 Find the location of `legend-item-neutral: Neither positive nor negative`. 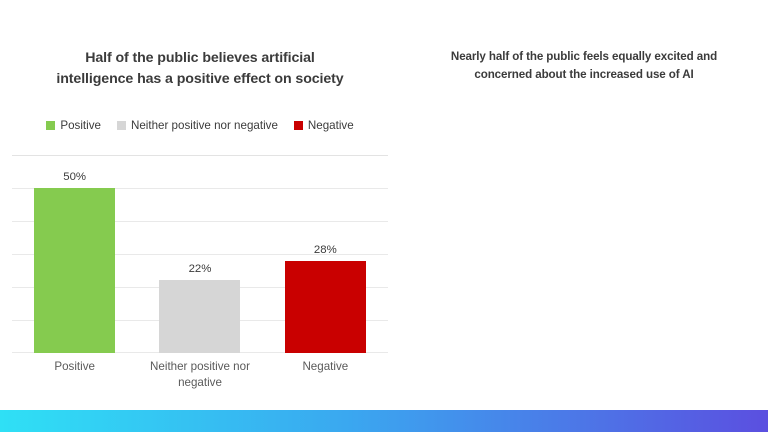

legend-item-neutral: Neither positive nor negative is located at coordinates (197, 125).